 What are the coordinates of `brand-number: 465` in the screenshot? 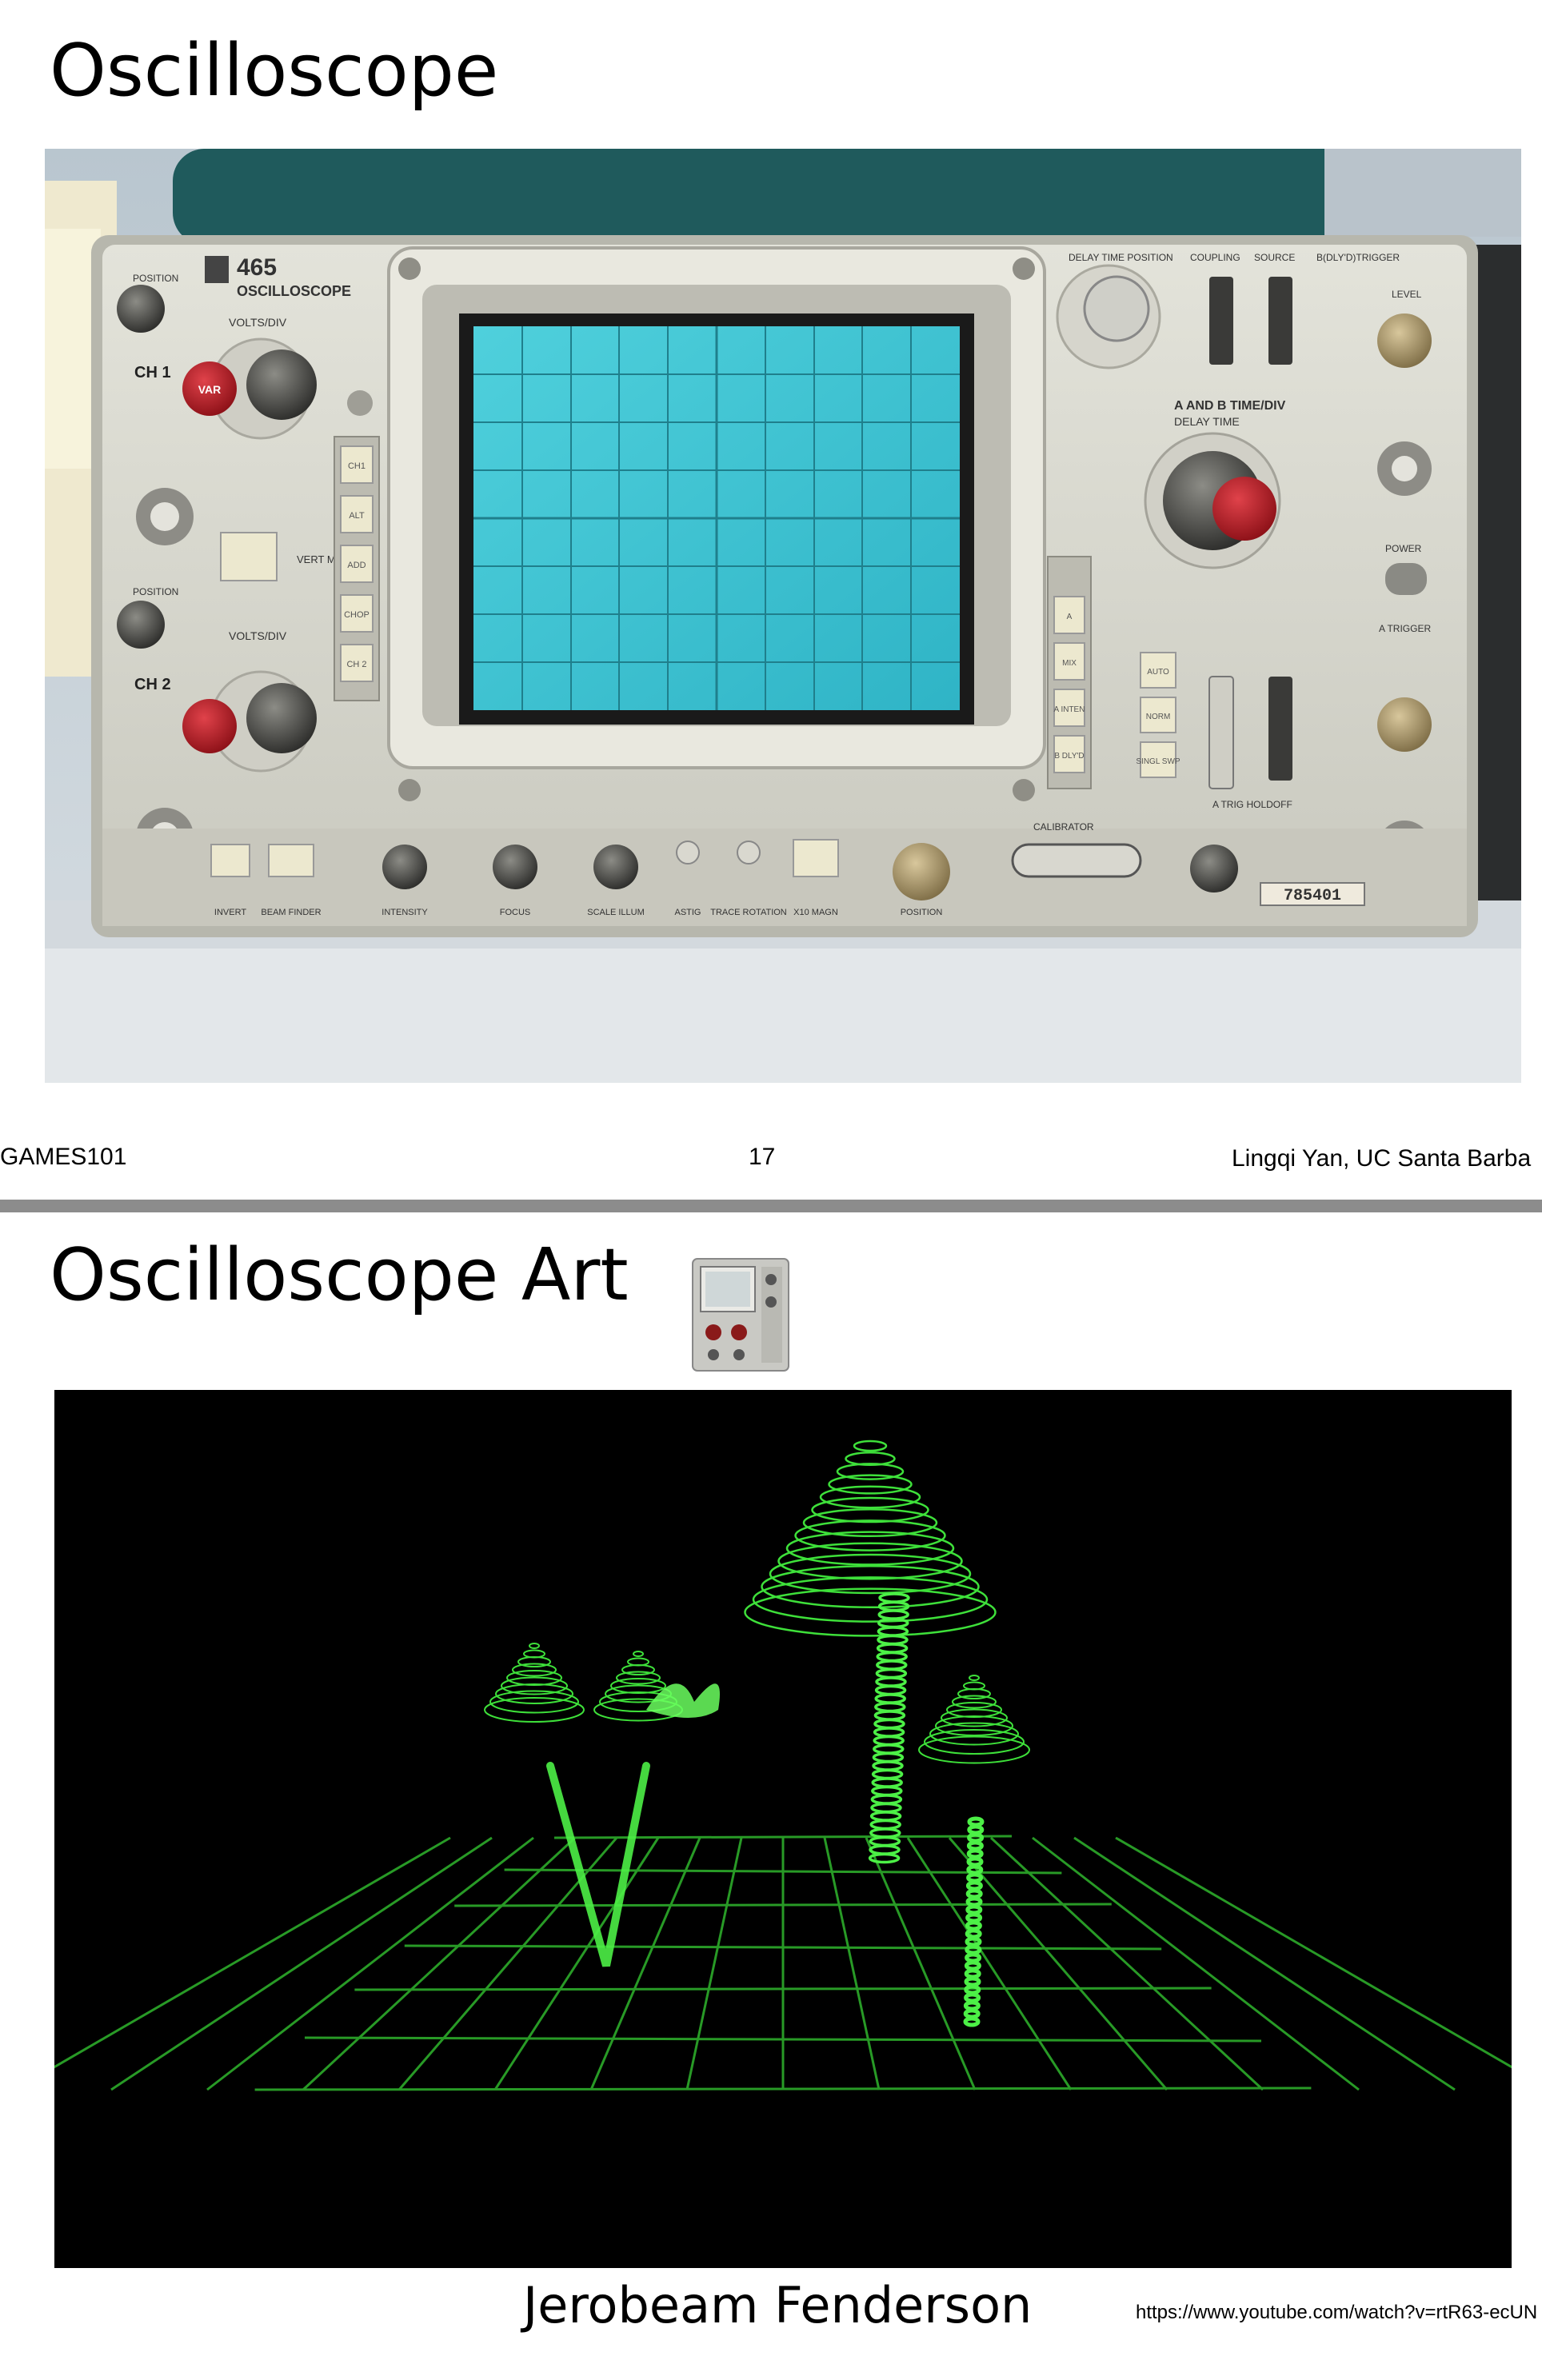 It's located at (257, 267).